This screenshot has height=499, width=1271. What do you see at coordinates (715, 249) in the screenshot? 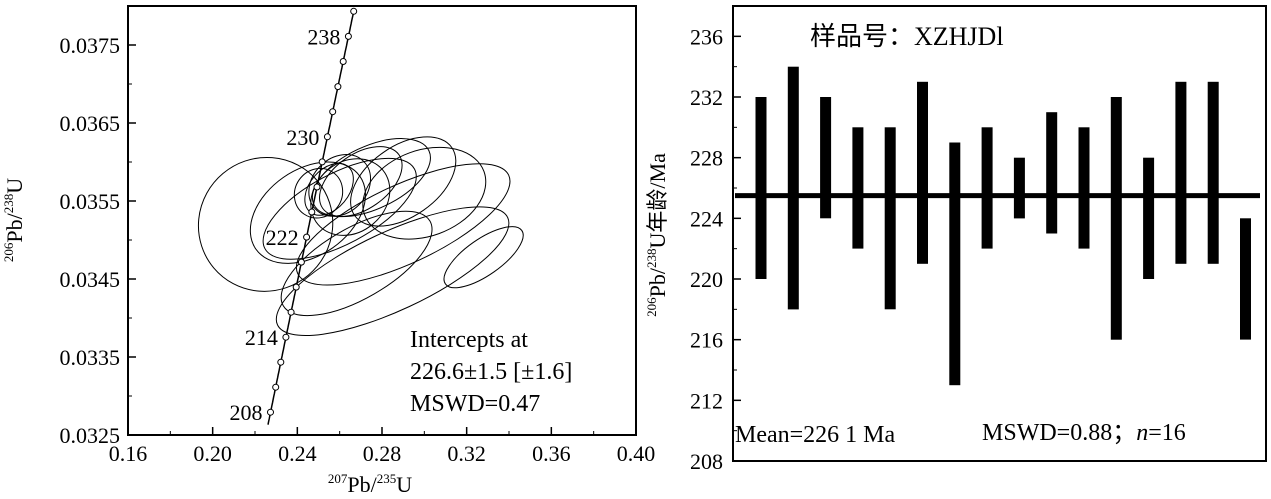
I see `age-y-ticks: 208 212 216 220 224 228 232 236` at bounding box center [715, 249].